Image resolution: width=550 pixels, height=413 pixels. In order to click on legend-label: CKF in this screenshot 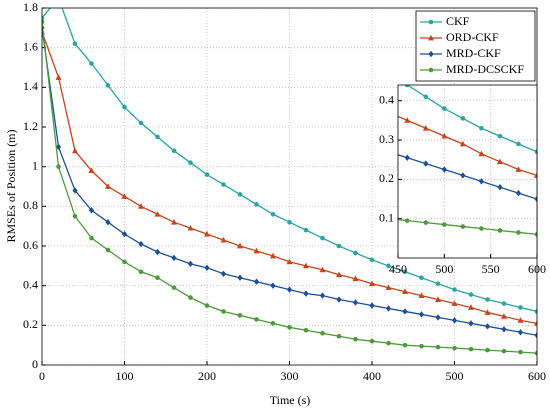, I will do `click(458, 21)`.